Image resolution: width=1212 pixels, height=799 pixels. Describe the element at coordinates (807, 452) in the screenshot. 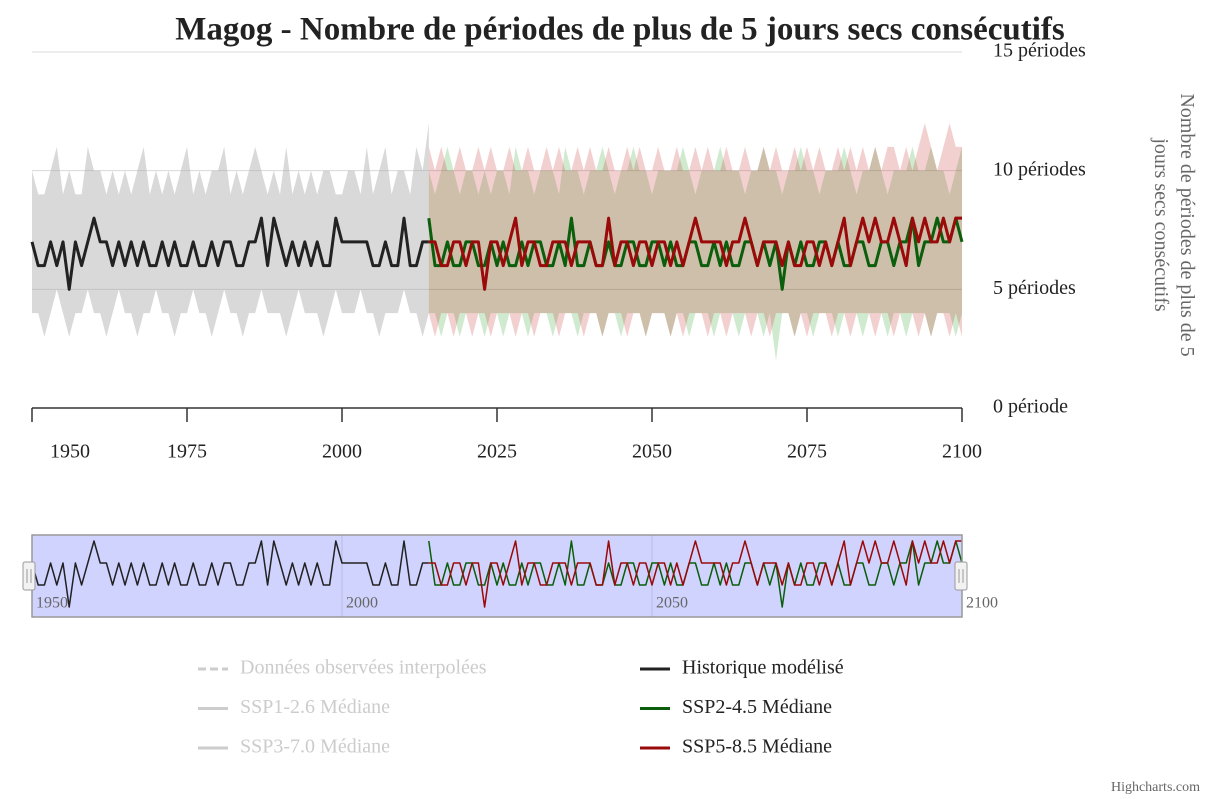

I see `x-tick-label: 2075` at that location.